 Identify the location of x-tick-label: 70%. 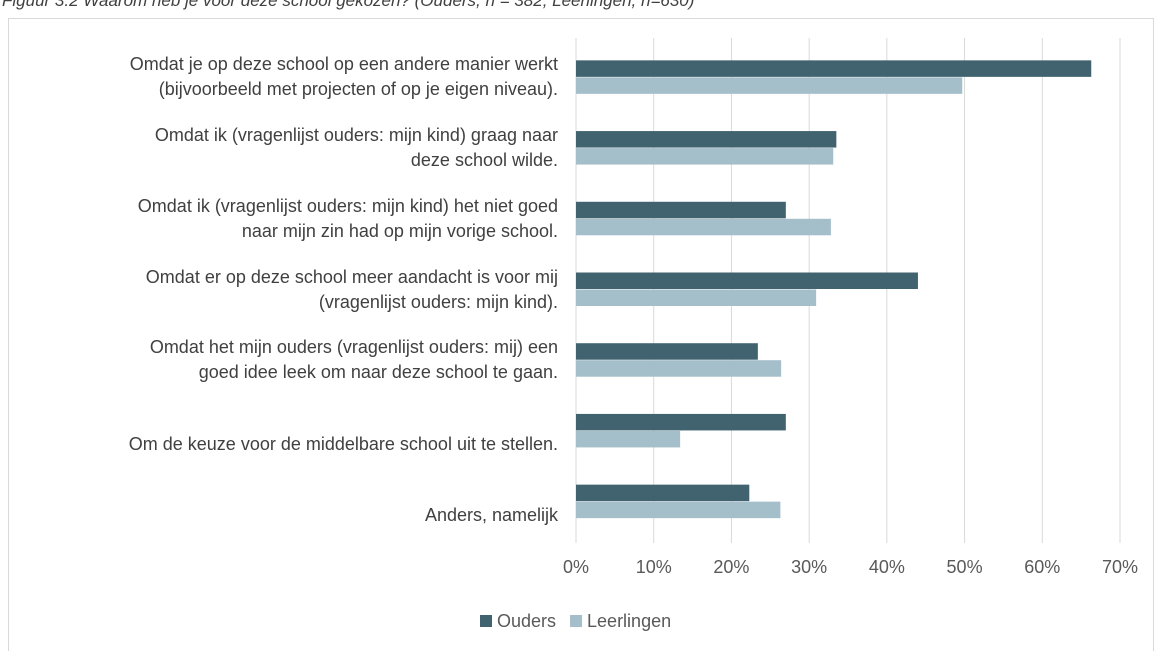
(1120, 567).